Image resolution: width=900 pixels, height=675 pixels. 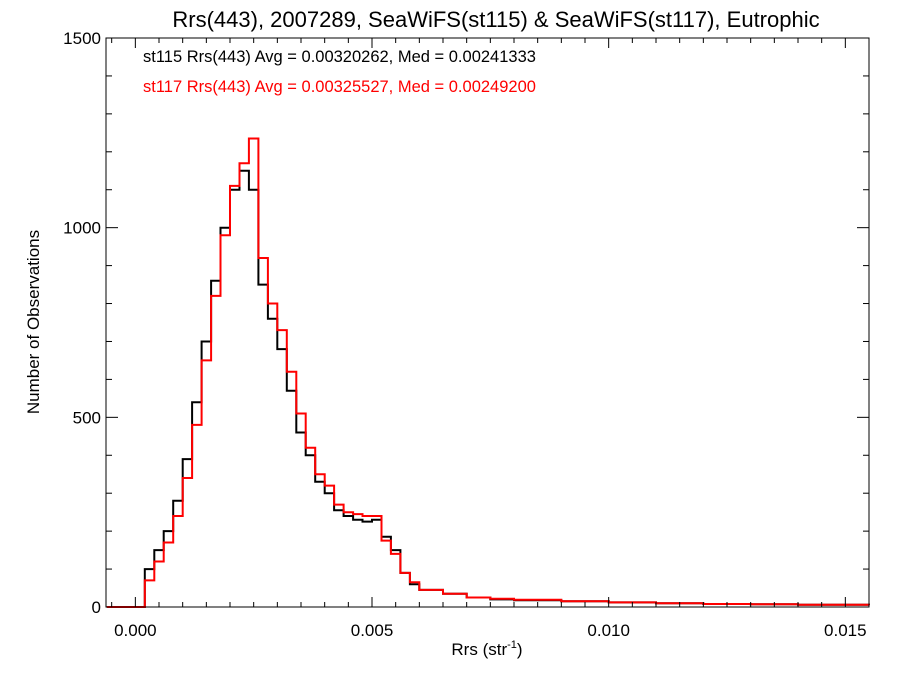 I want to click on y-tick-label: 1500, so click(x=82, y=38).